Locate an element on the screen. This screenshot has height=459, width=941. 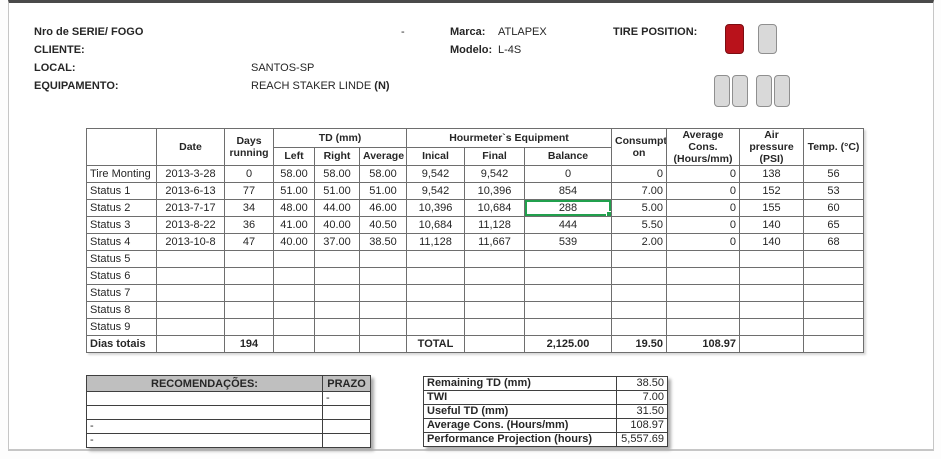
summary-value: 38.50 is located at coordinates (642, 383).